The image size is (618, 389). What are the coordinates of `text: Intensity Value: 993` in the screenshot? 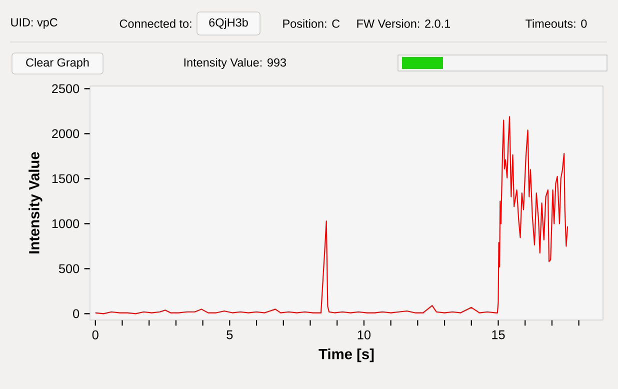 It's located at (235, 63).